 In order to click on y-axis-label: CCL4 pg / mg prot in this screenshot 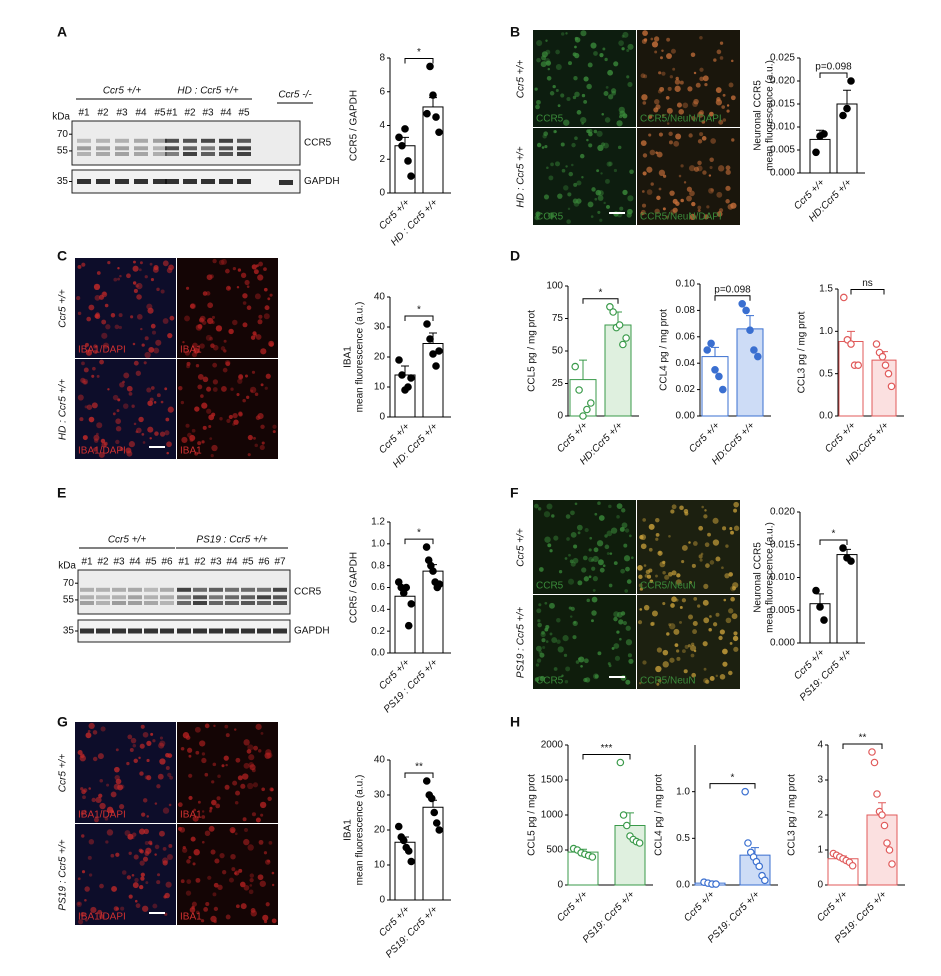, I will do `click(664, 350)`.